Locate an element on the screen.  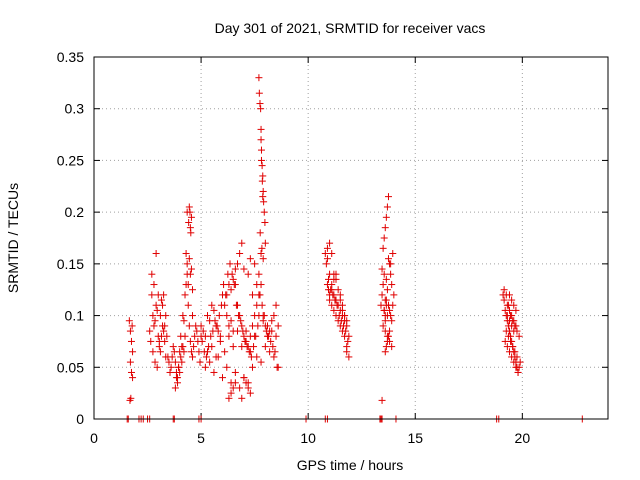
y-tick-label: 0.35 is located at coordinates (70, 57).